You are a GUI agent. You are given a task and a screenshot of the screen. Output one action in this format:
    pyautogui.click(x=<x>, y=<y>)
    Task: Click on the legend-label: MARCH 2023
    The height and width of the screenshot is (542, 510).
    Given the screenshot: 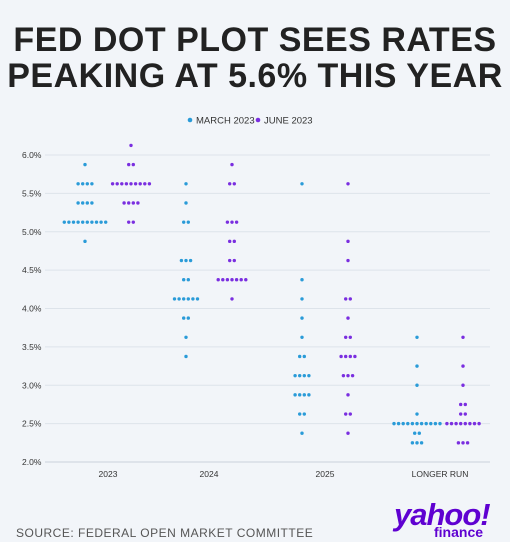 What is the action you would take?
    pyautogui.click(x=225, y=121)
    